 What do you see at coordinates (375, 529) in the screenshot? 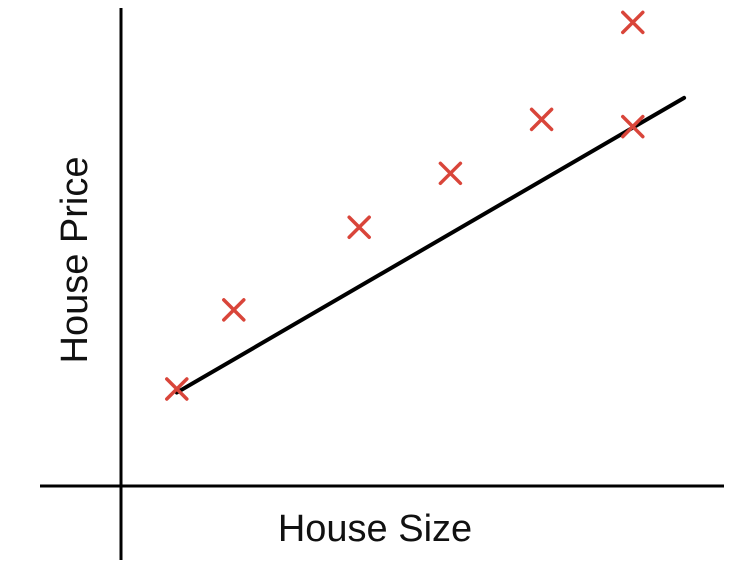
I see `x-axis-label: House Size` at bounding box center [375, 529].